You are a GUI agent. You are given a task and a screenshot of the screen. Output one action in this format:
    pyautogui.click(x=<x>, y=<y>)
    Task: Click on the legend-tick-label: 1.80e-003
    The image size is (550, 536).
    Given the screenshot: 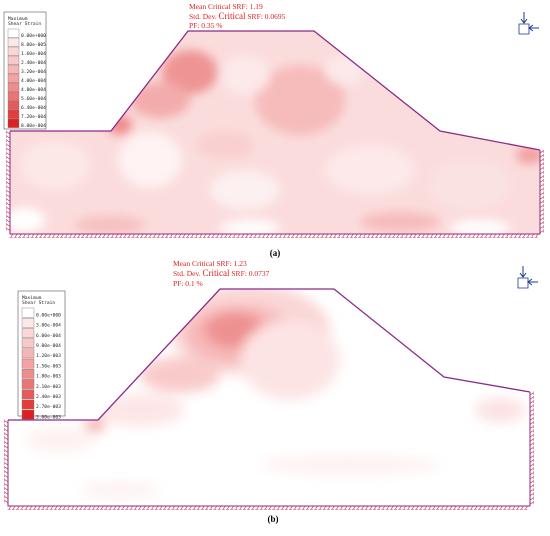 What is the action you would take?
    pyautogui.click(x=48, y=377)
    